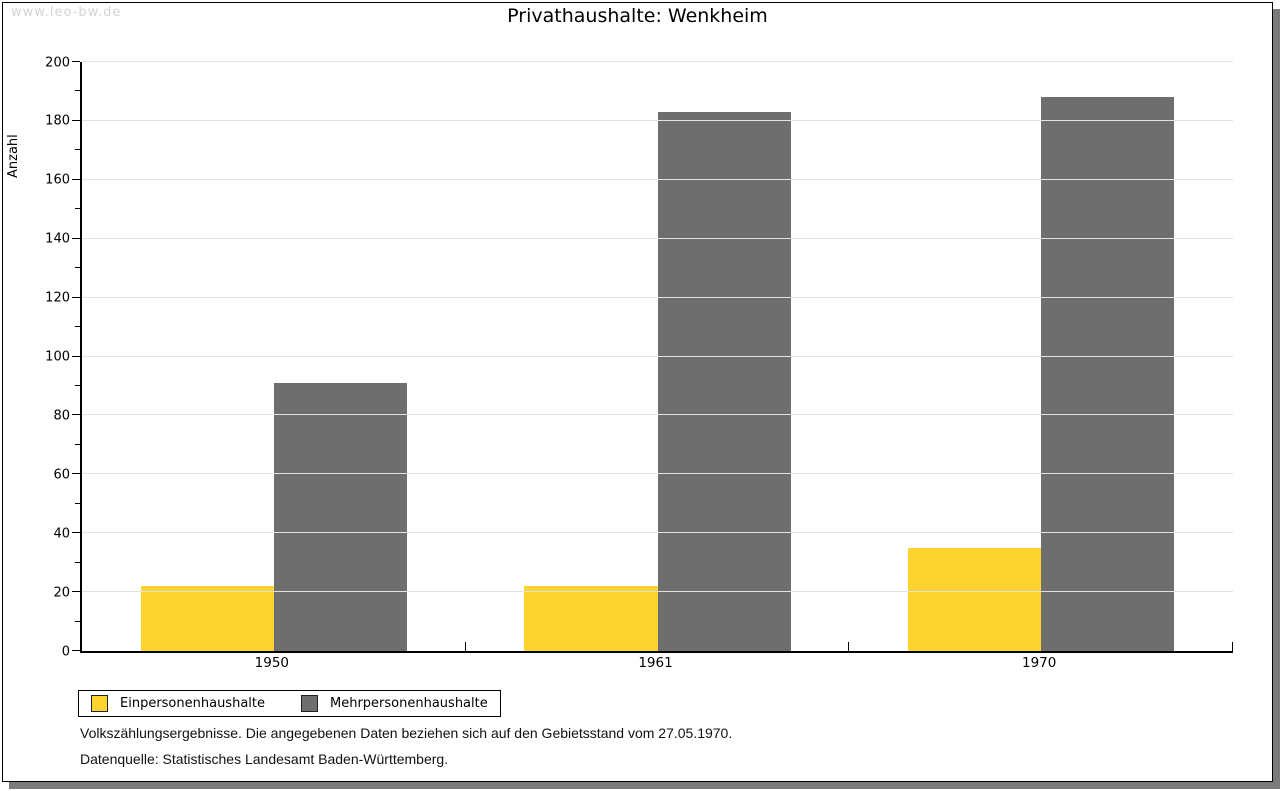 The height and width of the screenshot is (791, 1280). What do you see at coordinates (272, 663) in the screenshot?
I see `x-tick-label: 1950` at bounding box center [272, 663].